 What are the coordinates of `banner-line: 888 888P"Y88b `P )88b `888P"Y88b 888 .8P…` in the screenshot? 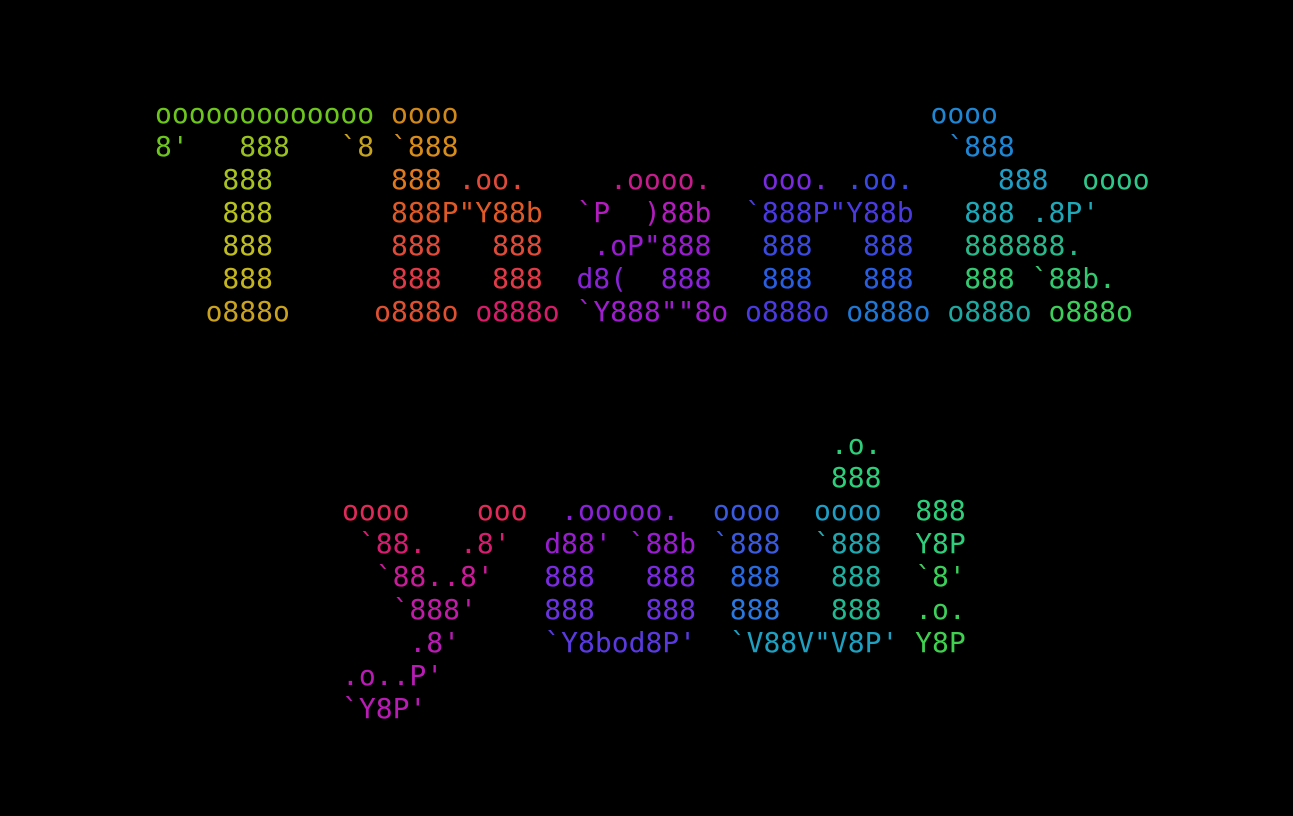 It's located at (652, 212).